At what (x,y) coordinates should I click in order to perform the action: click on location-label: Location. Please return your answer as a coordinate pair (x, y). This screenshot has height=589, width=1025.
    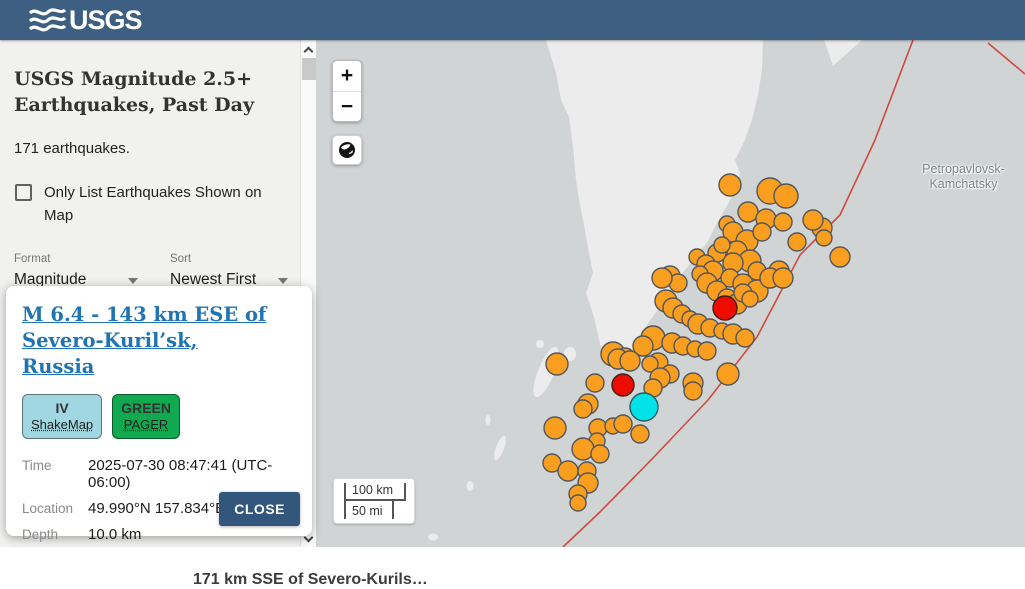
    Looking at the image, I should click on (48, 508).